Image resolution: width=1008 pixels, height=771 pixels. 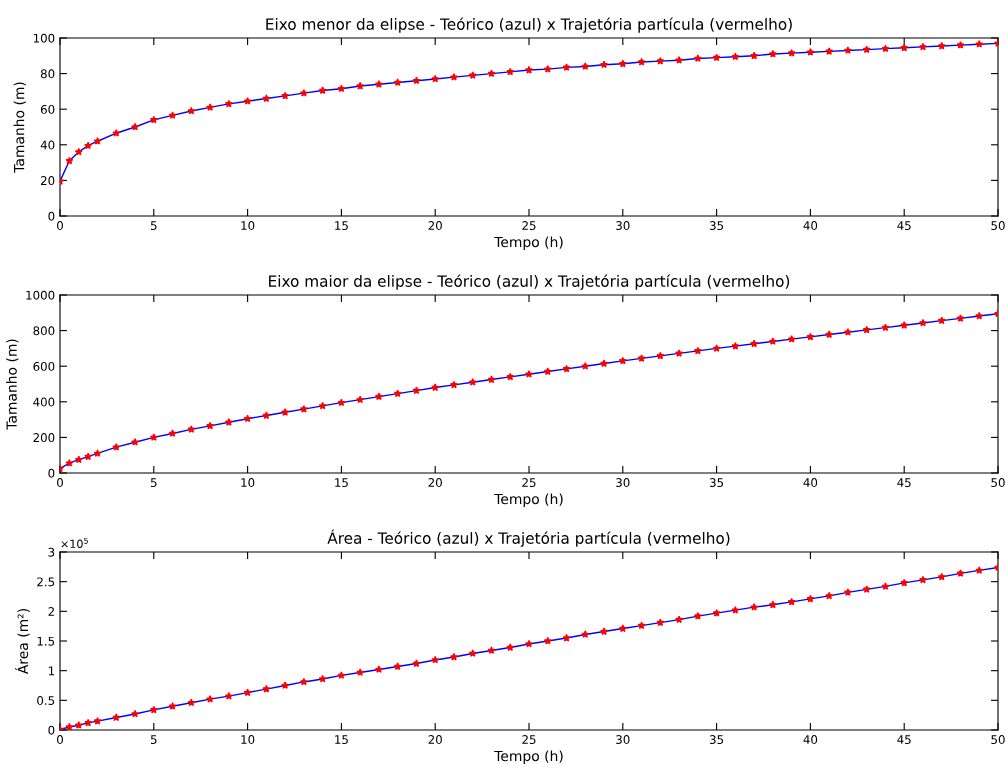 I want to click on y-tick-label: 400, so click(x=44, y=402).